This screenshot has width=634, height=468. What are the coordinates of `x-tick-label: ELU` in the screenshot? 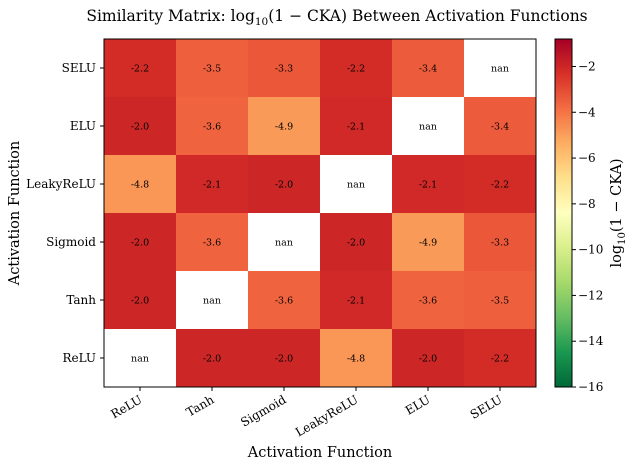 It's located at (418, 404).